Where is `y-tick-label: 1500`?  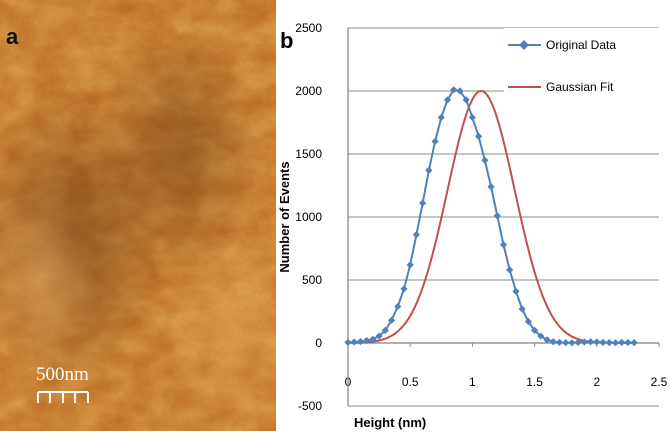
y-tick-label: 1500 is located at coordinates (308, 154).